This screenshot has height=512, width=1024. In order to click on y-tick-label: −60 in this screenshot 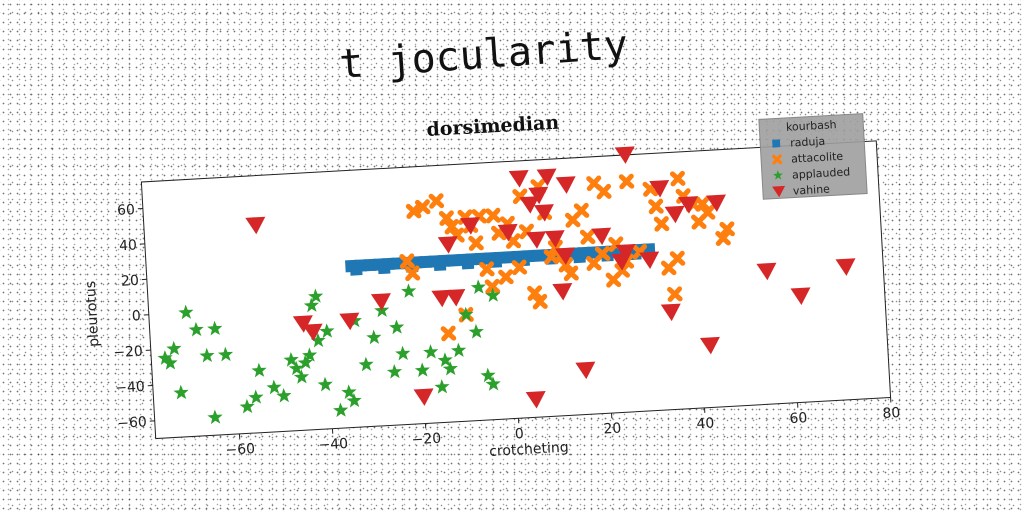, I will do `click(132, 423)`.